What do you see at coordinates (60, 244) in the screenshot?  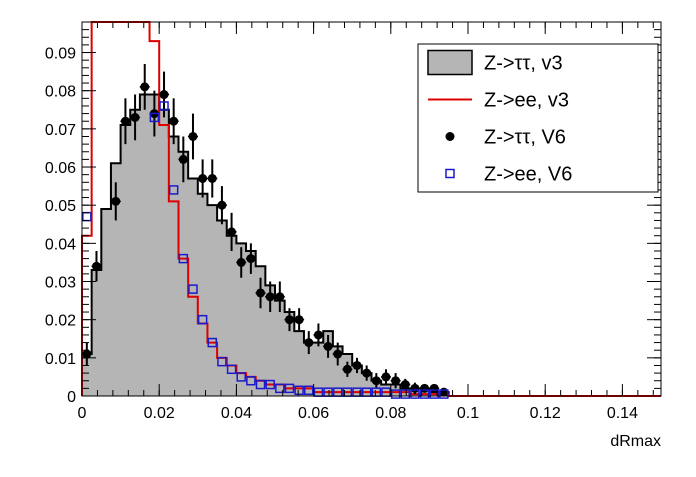 I see `y-tick-label: 0.04` at bounding box center [60, 244].